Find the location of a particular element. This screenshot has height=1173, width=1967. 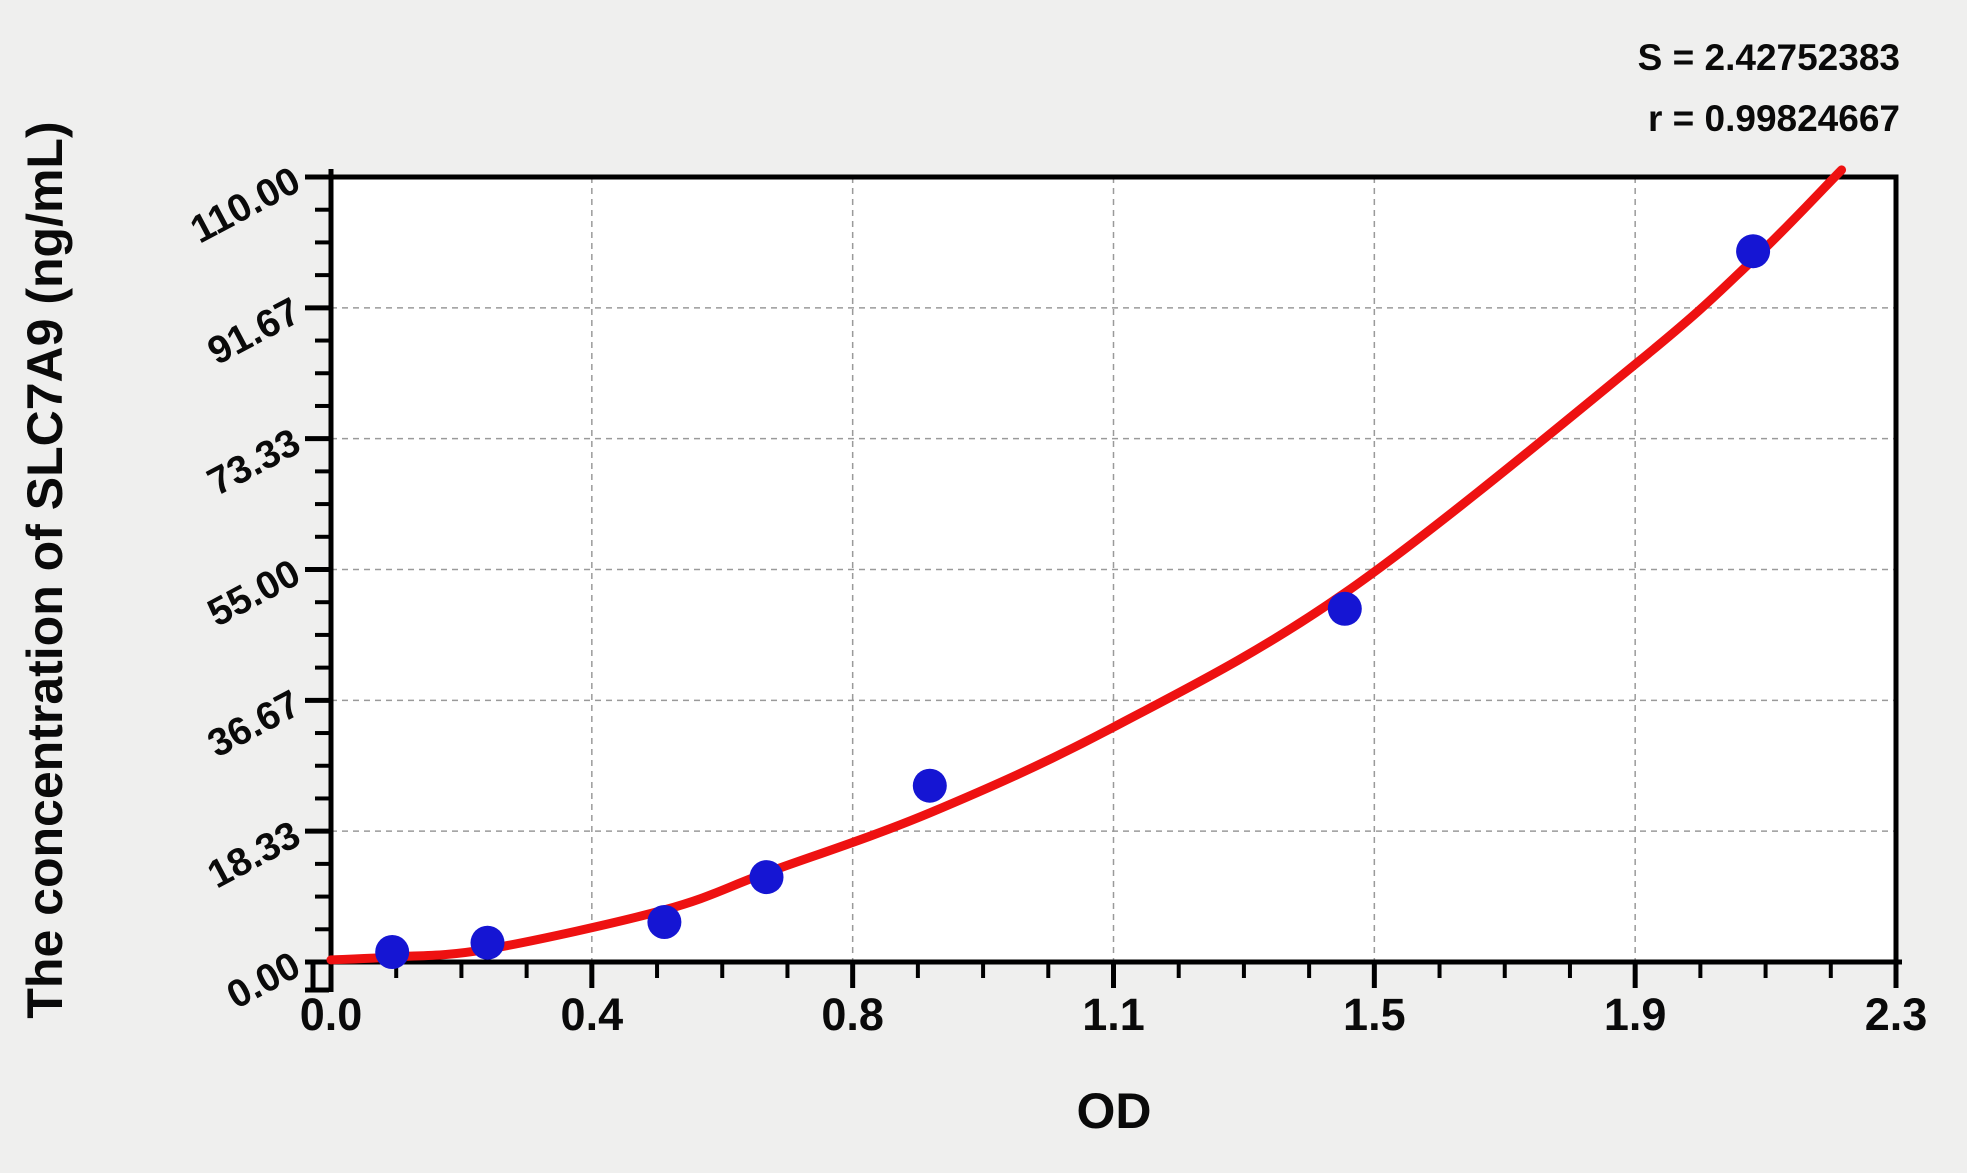

y-tick-label: 0.00 is located at coordinates (263, 981).